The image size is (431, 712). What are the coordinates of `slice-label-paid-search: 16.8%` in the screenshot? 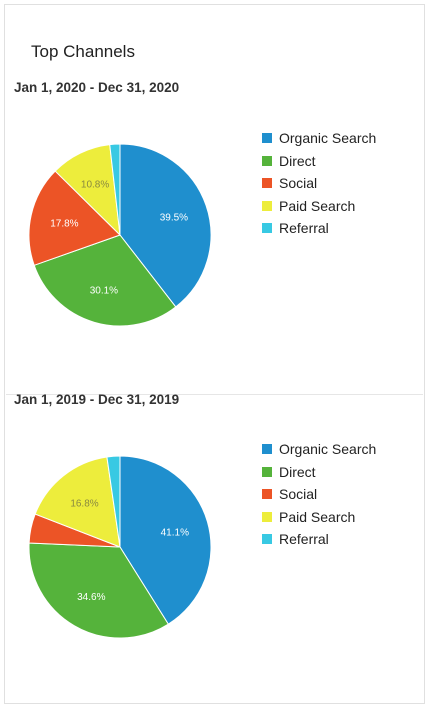 It's located at (84, 503).